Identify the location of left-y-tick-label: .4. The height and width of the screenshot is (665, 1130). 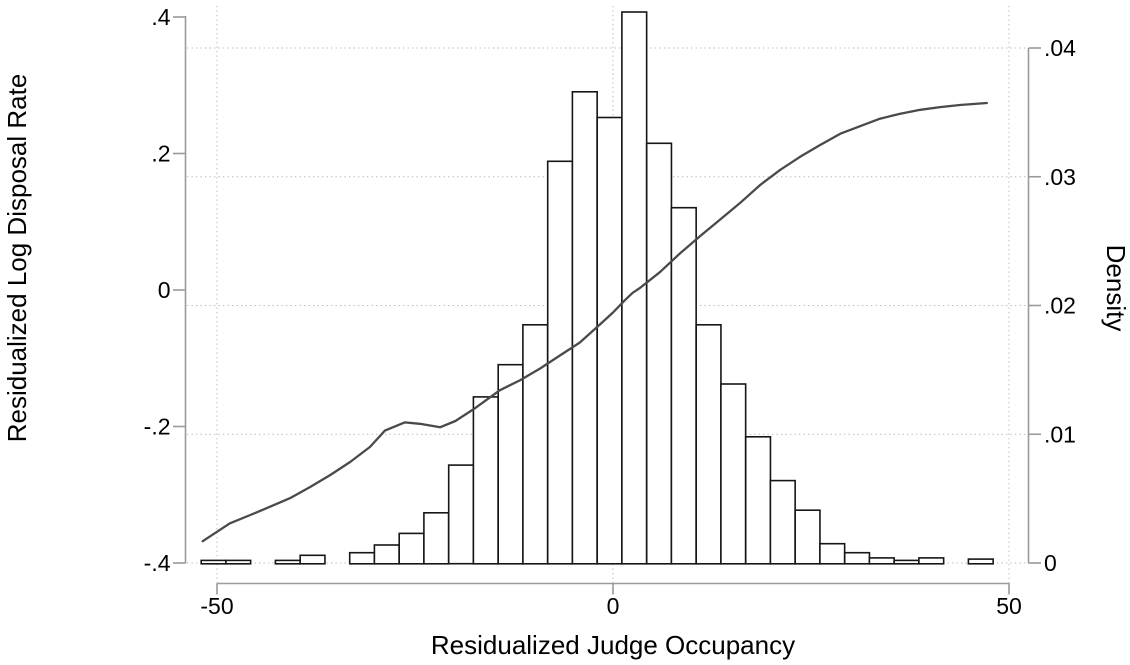
(160, 17).